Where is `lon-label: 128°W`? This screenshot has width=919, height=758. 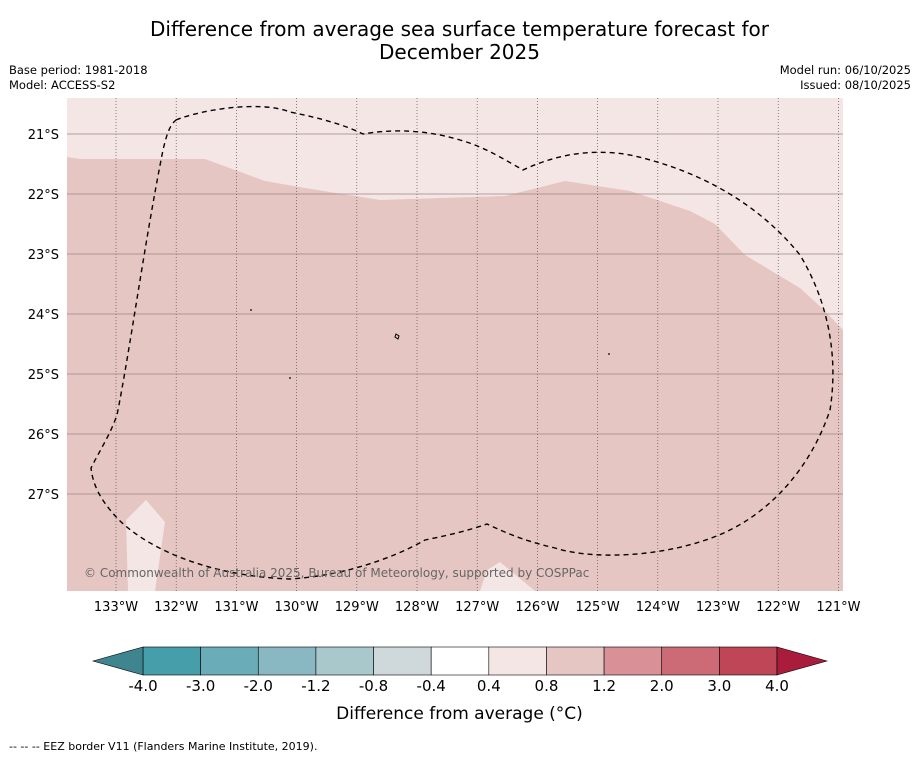 lon-label: 128°W is located at coordinates (417, 607).